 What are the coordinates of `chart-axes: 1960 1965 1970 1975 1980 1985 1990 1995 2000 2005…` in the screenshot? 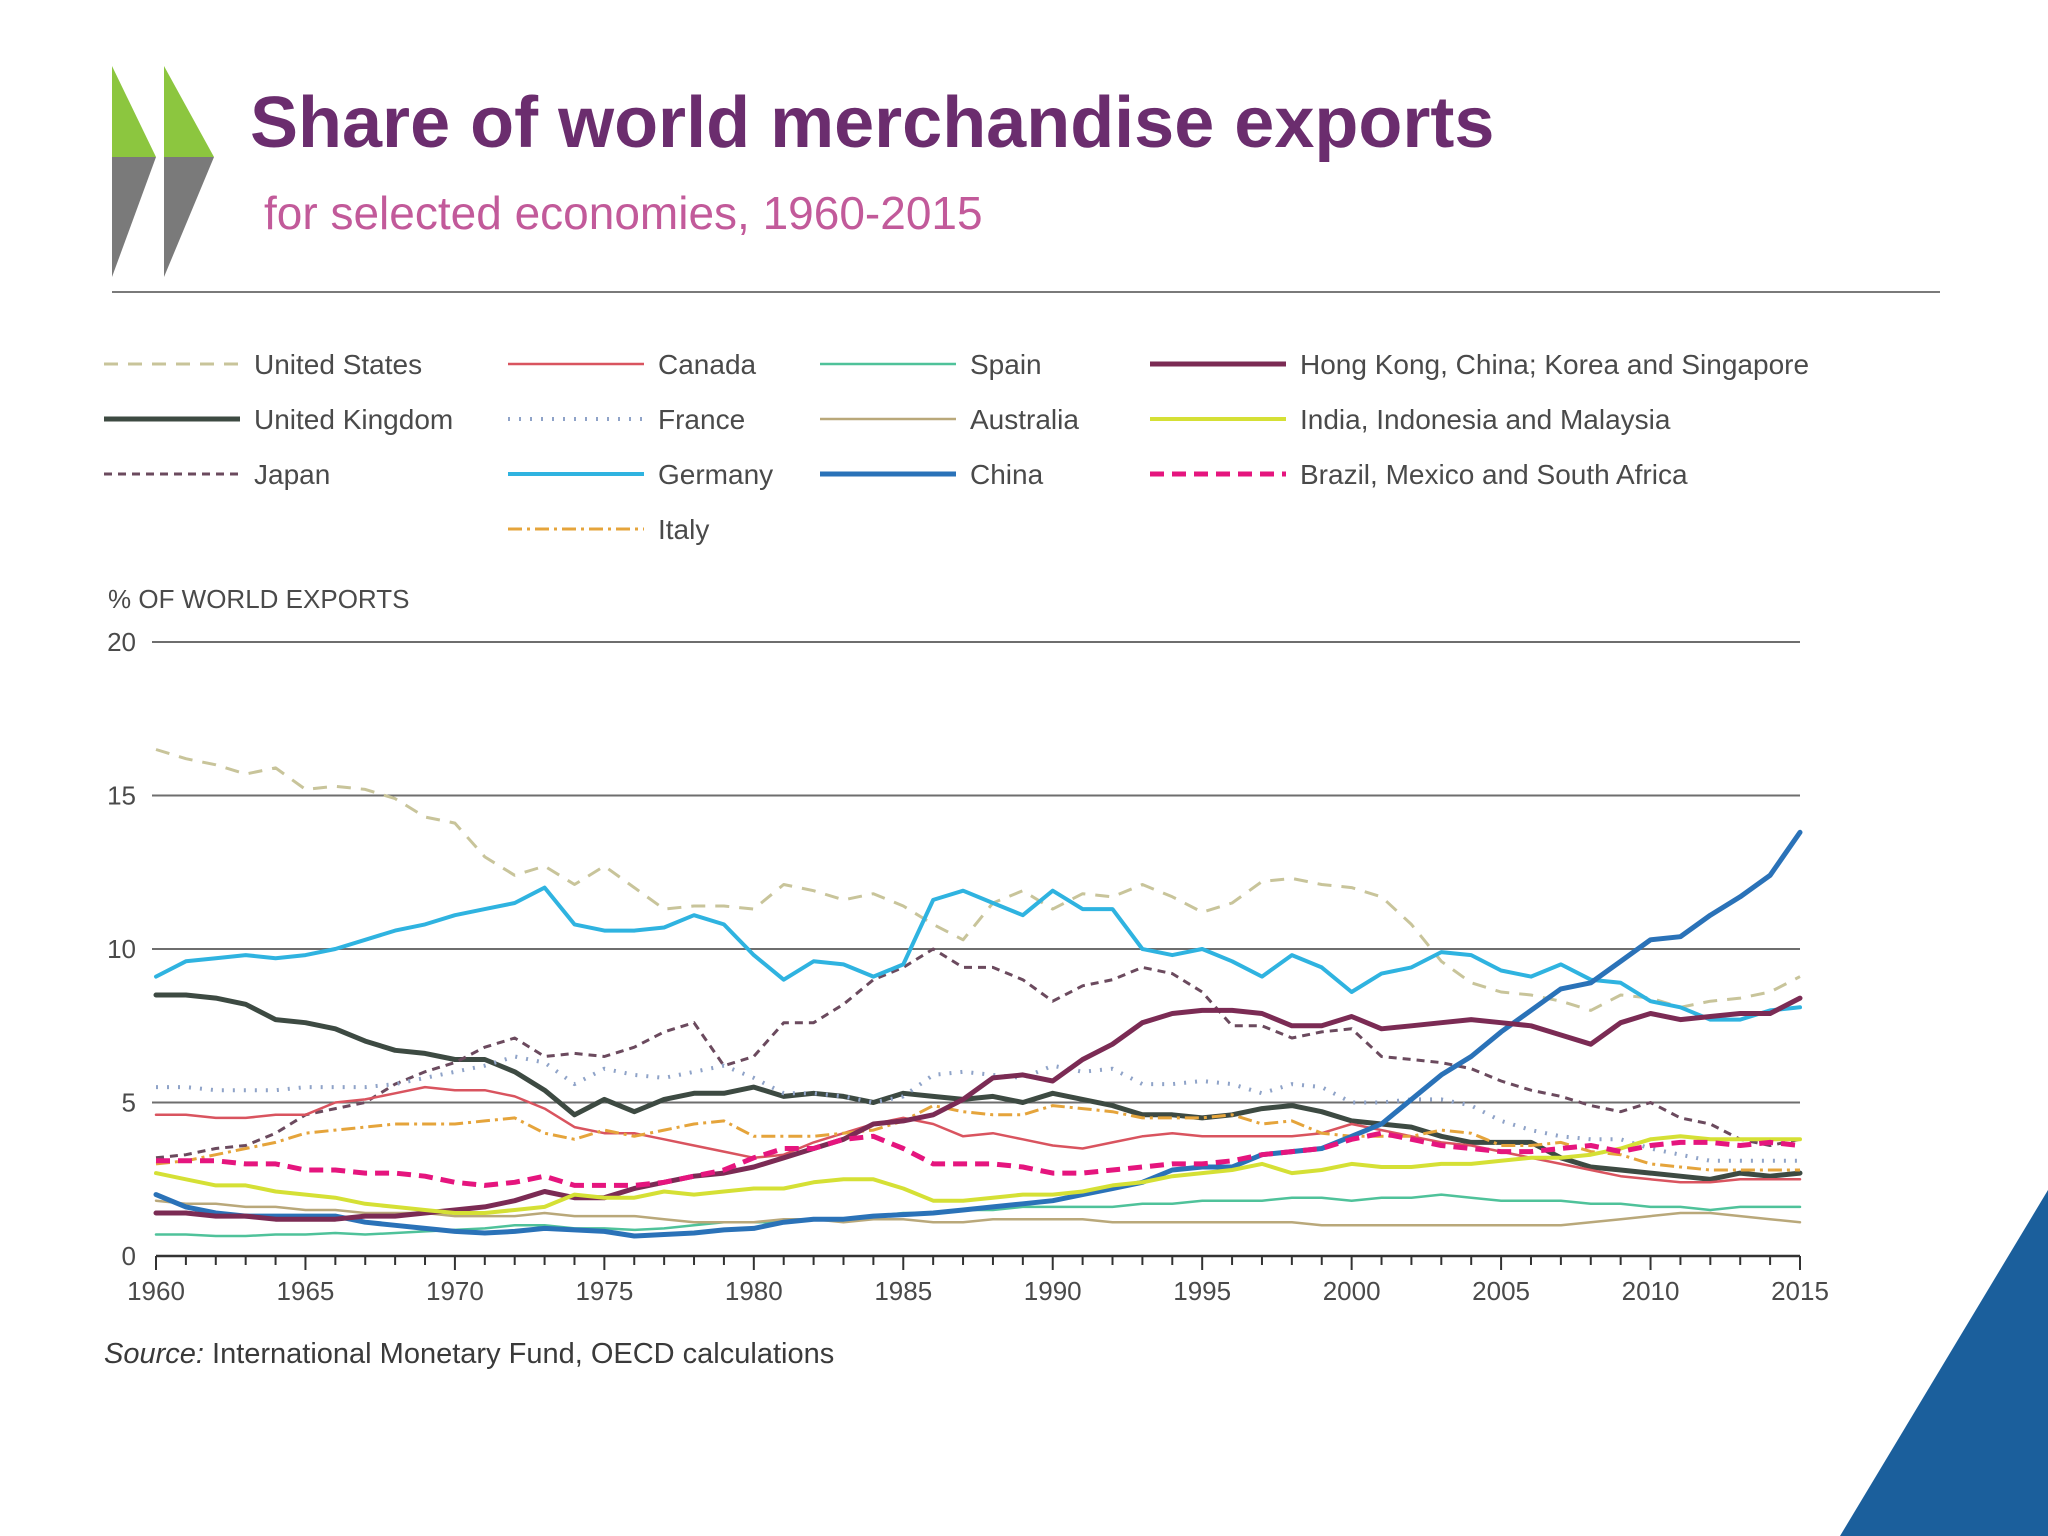 It's located at (978, 1280).